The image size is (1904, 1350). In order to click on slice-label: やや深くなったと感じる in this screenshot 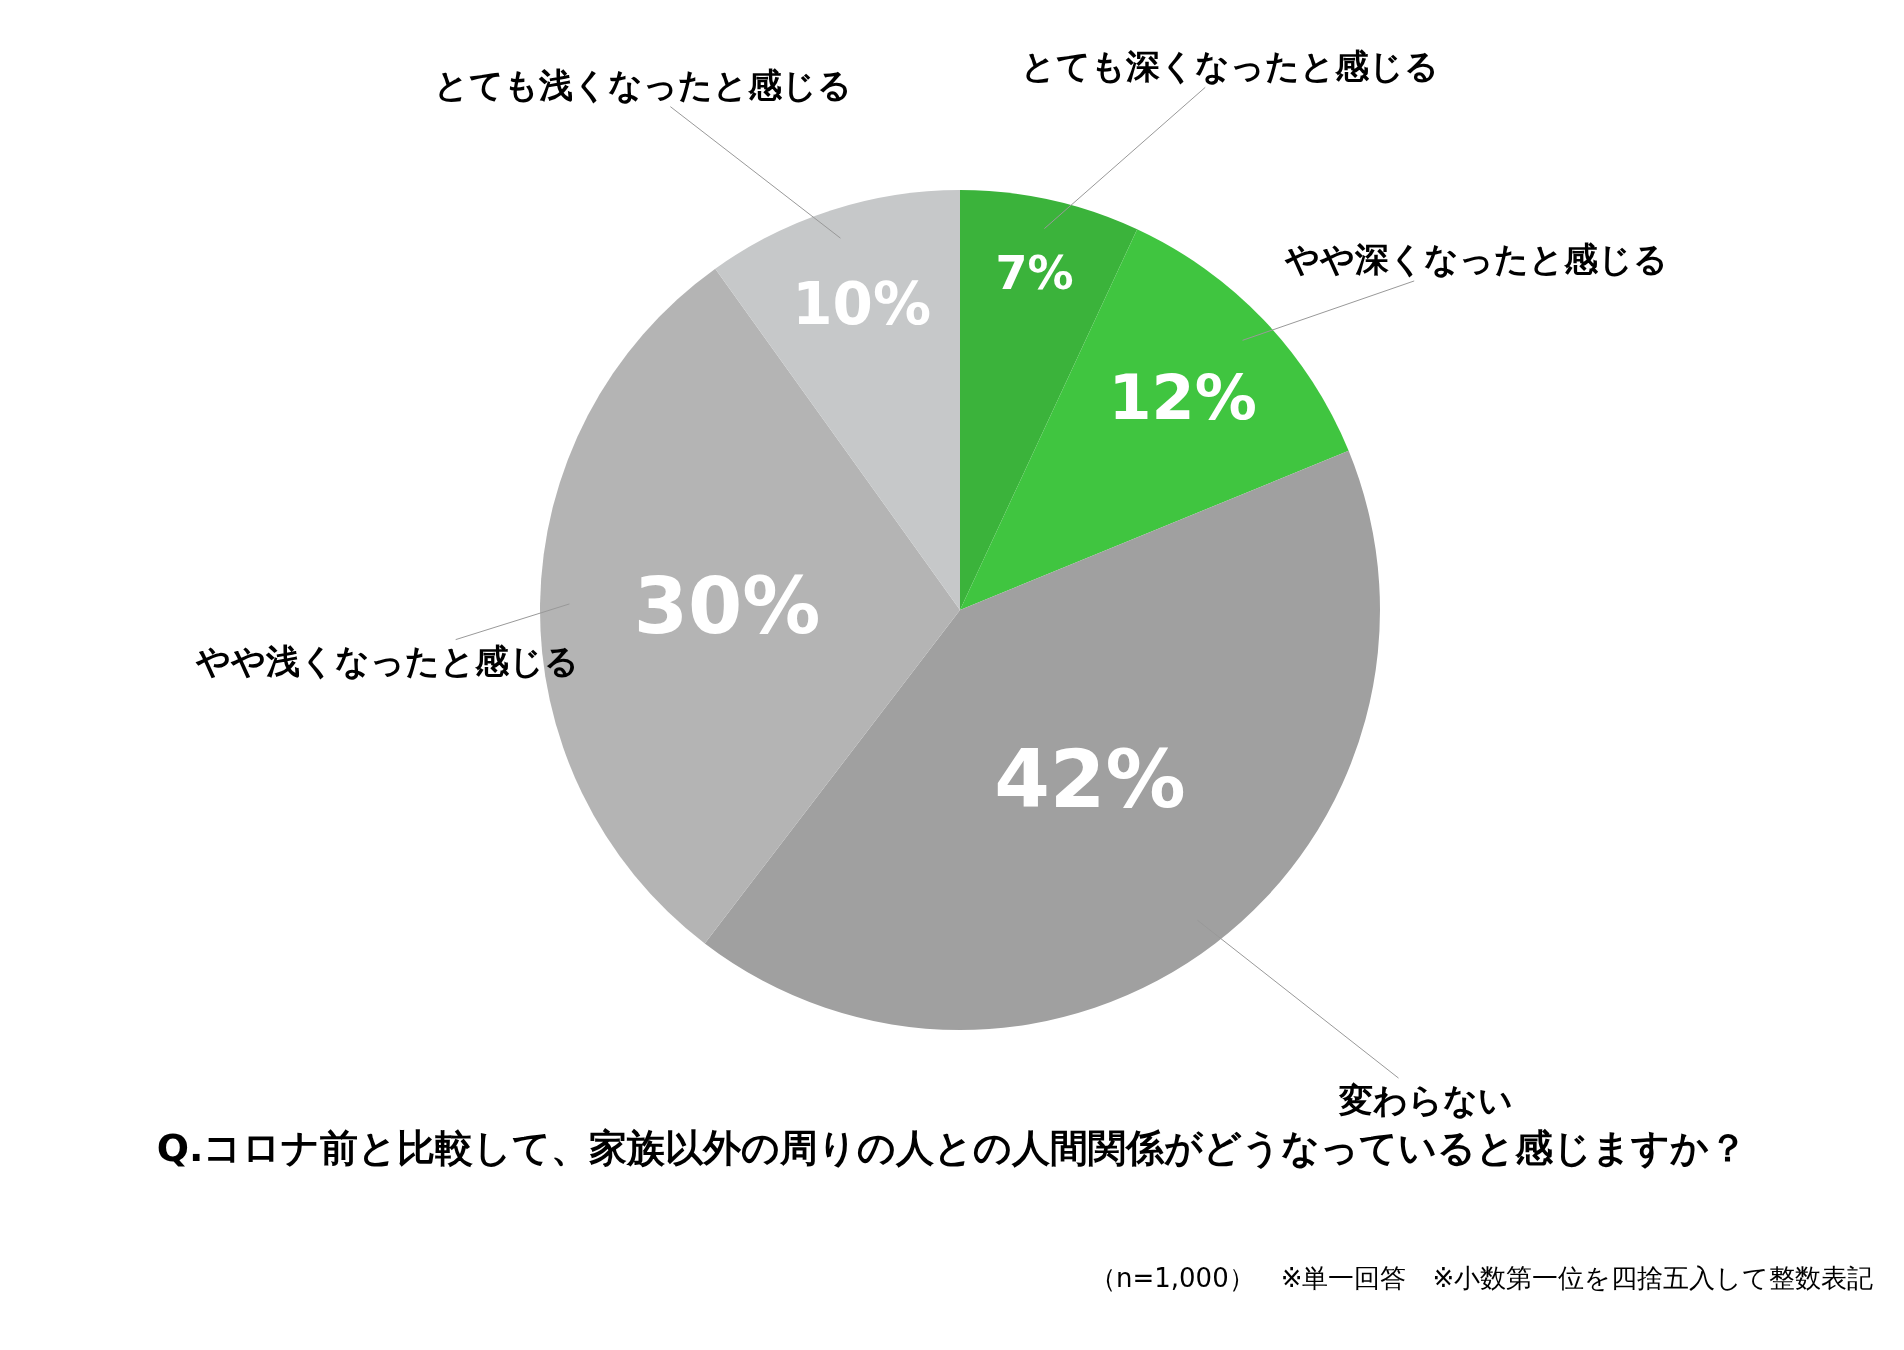, I will do `click(1476, 259)`.